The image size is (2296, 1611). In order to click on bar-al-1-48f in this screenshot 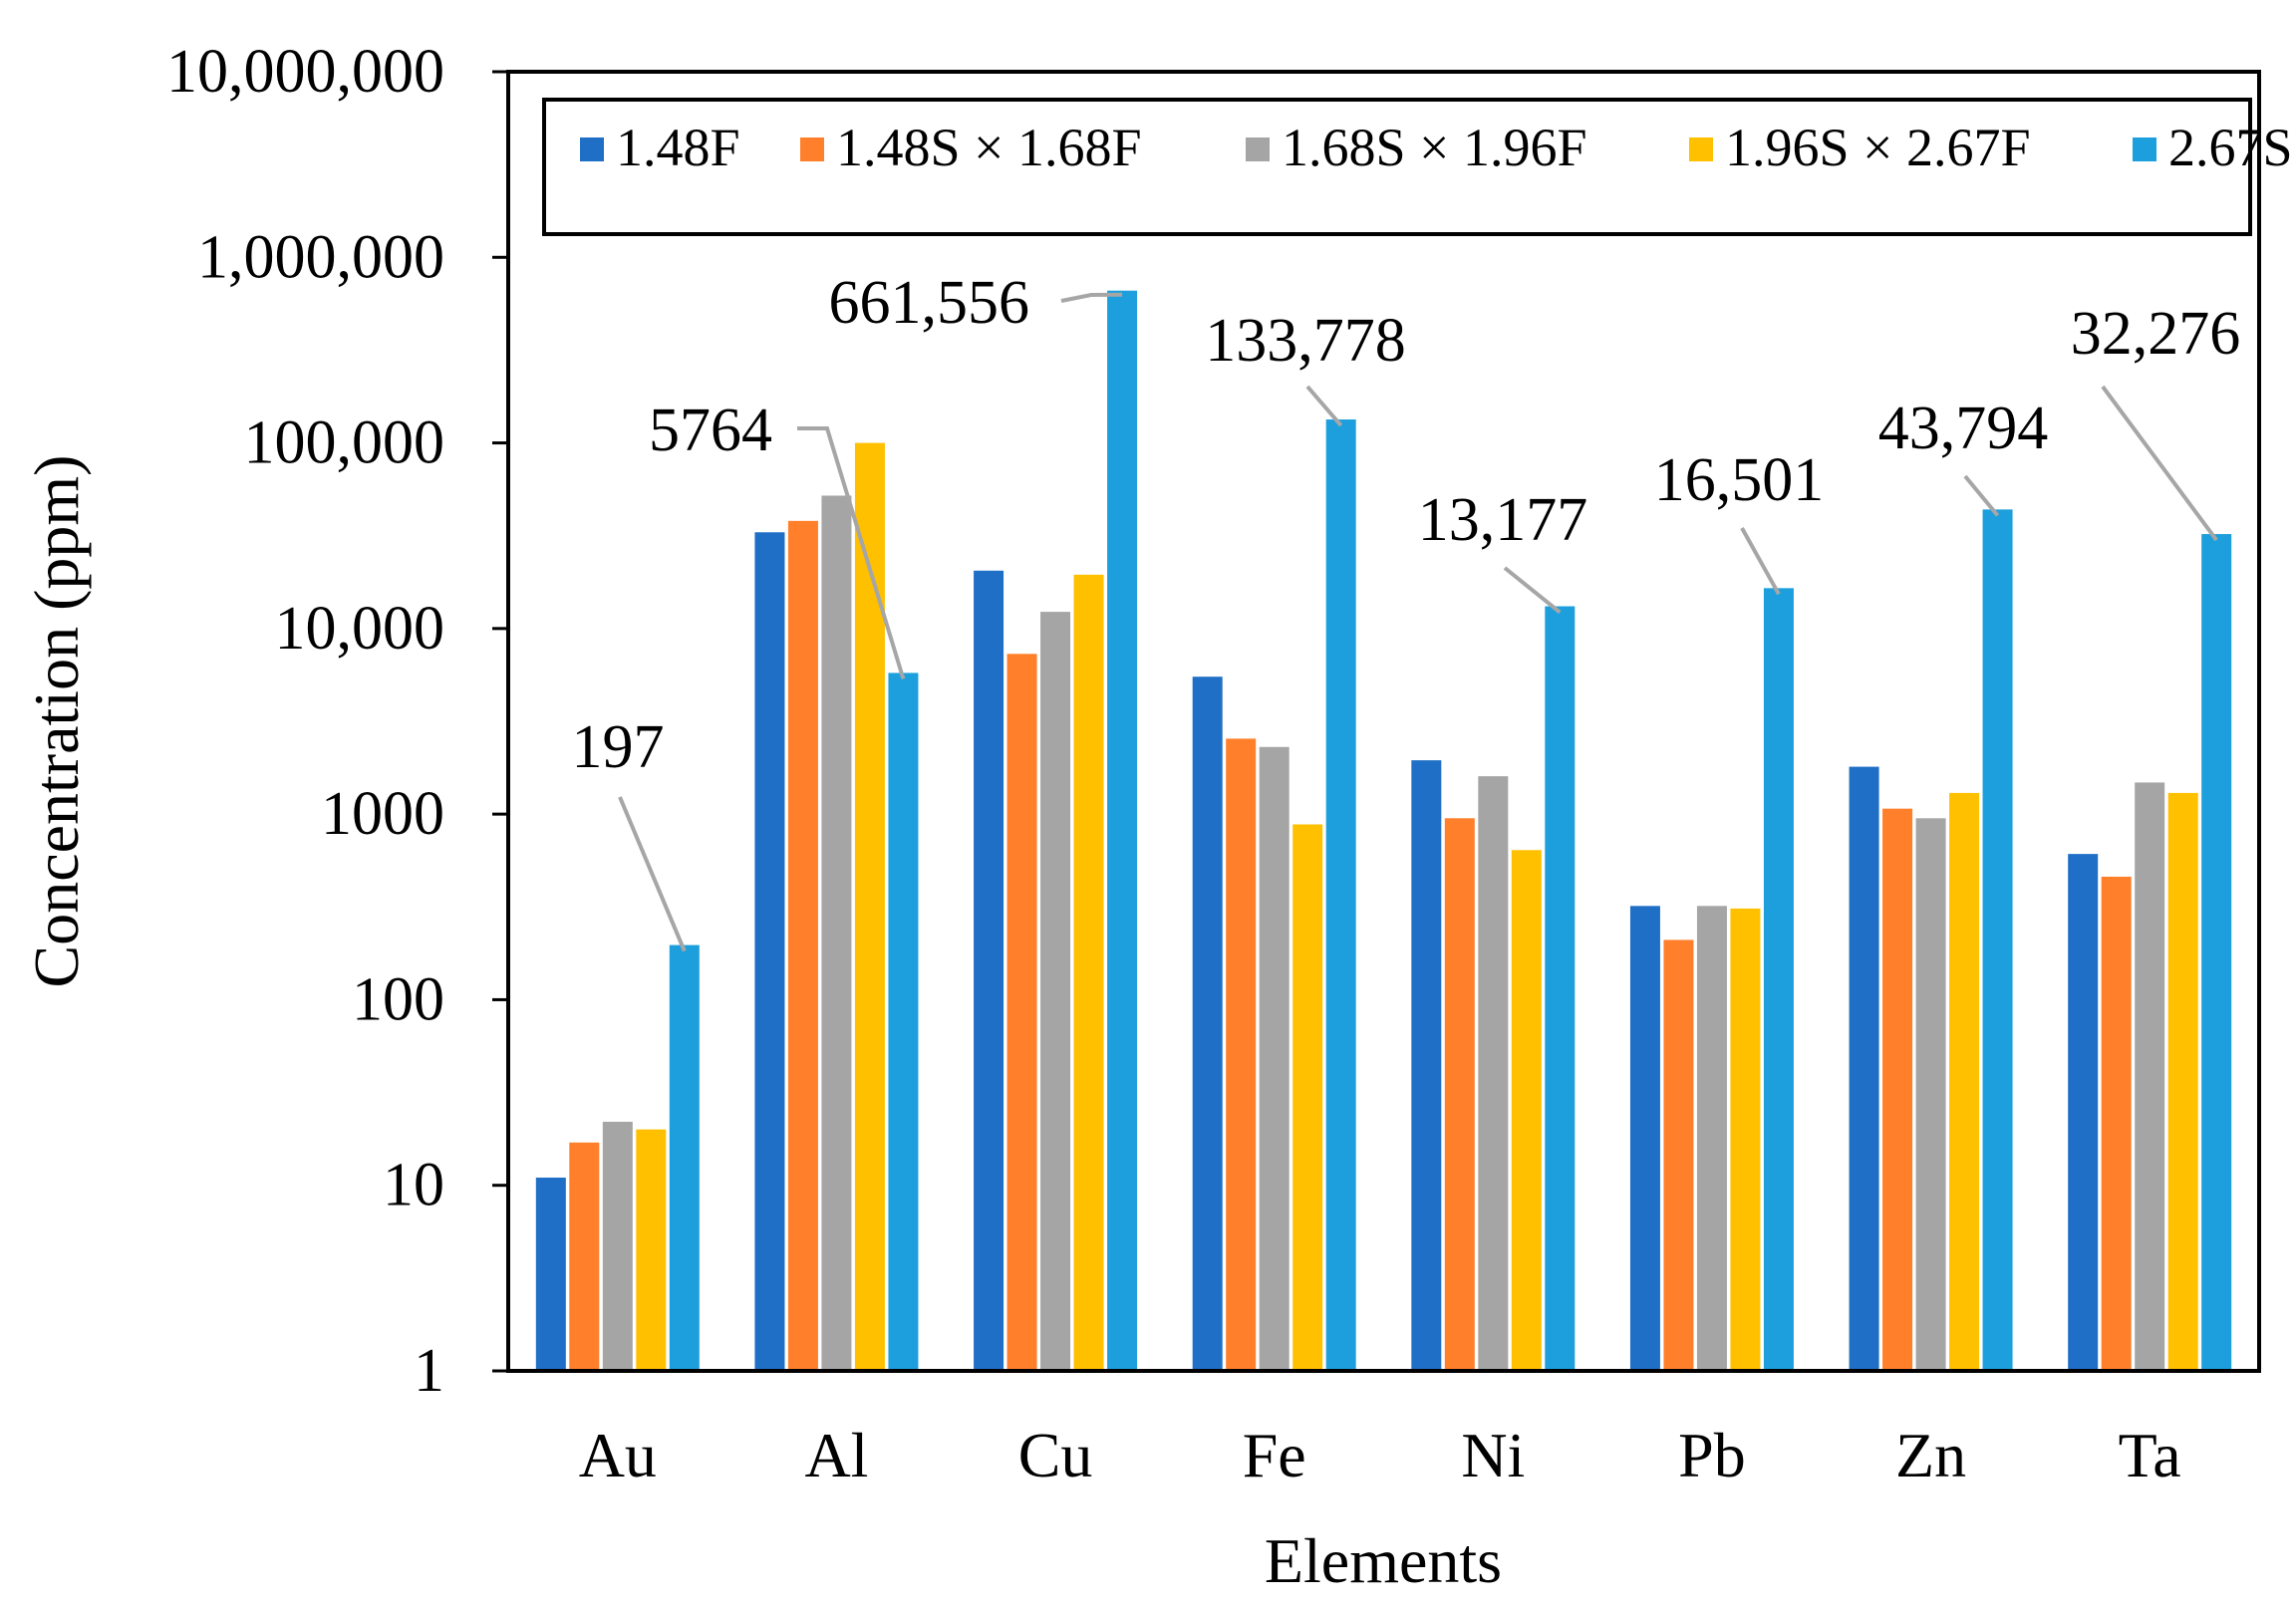, I will do `click(769, 952)`.